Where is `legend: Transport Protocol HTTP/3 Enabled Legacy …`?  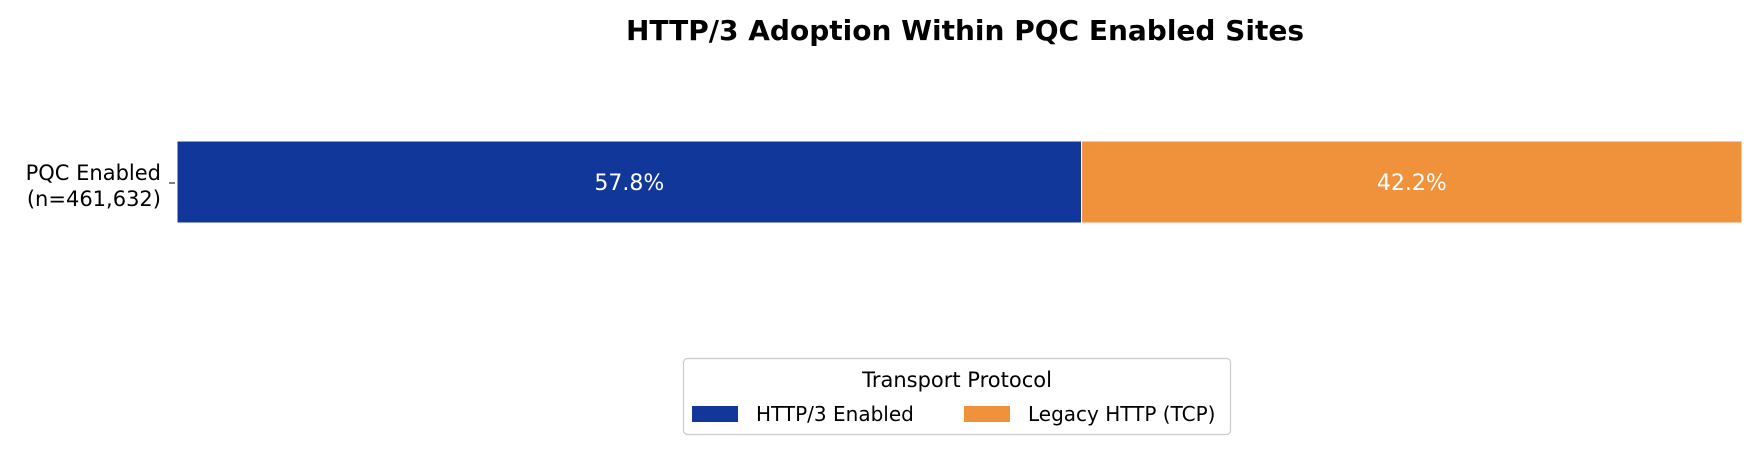 legend: Transport Protocol HTTP/3 Enabled Legacy … is located at coordinates (957, 396).